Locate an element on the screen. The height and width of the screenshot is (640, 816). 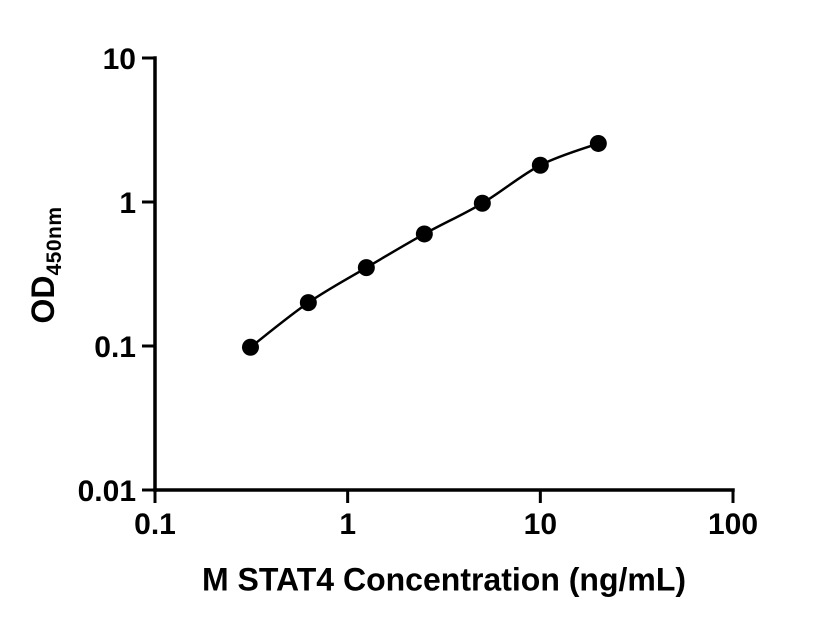
y-axis-tick-label: 10 is located at coordinates (119, 59).